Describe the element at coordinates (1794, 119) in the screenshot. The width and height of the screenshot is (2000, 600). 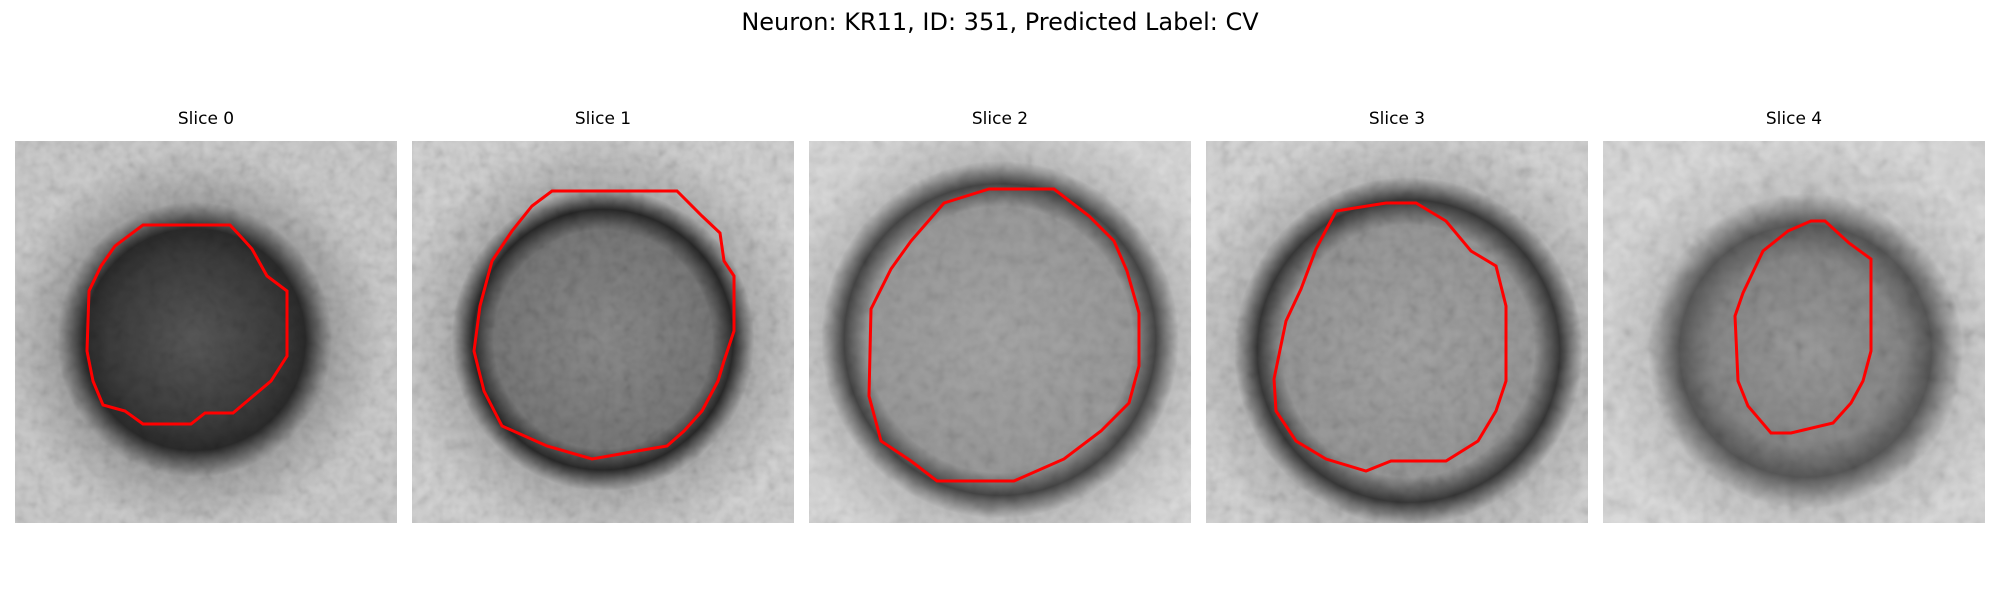
I see `slice-title-4: Slice 4` at that location.